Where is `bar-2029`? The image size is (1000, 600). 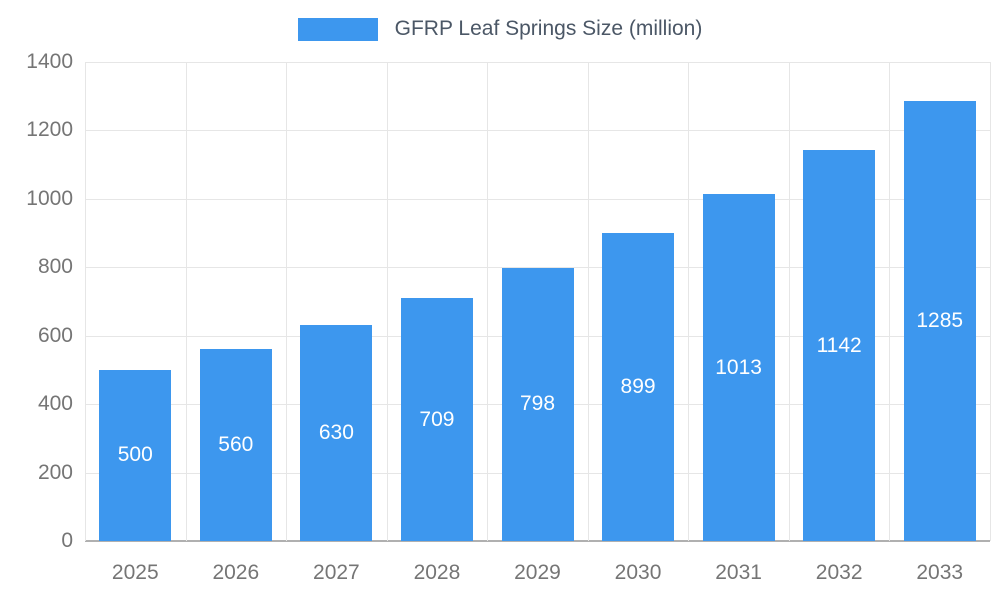 bar-2029 is located at coordinates (537, 404).